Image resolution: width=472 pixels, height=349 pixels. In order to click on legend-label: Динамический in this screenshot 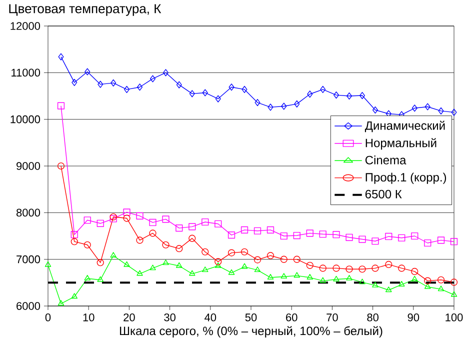, I will do `click(404, 126)`.